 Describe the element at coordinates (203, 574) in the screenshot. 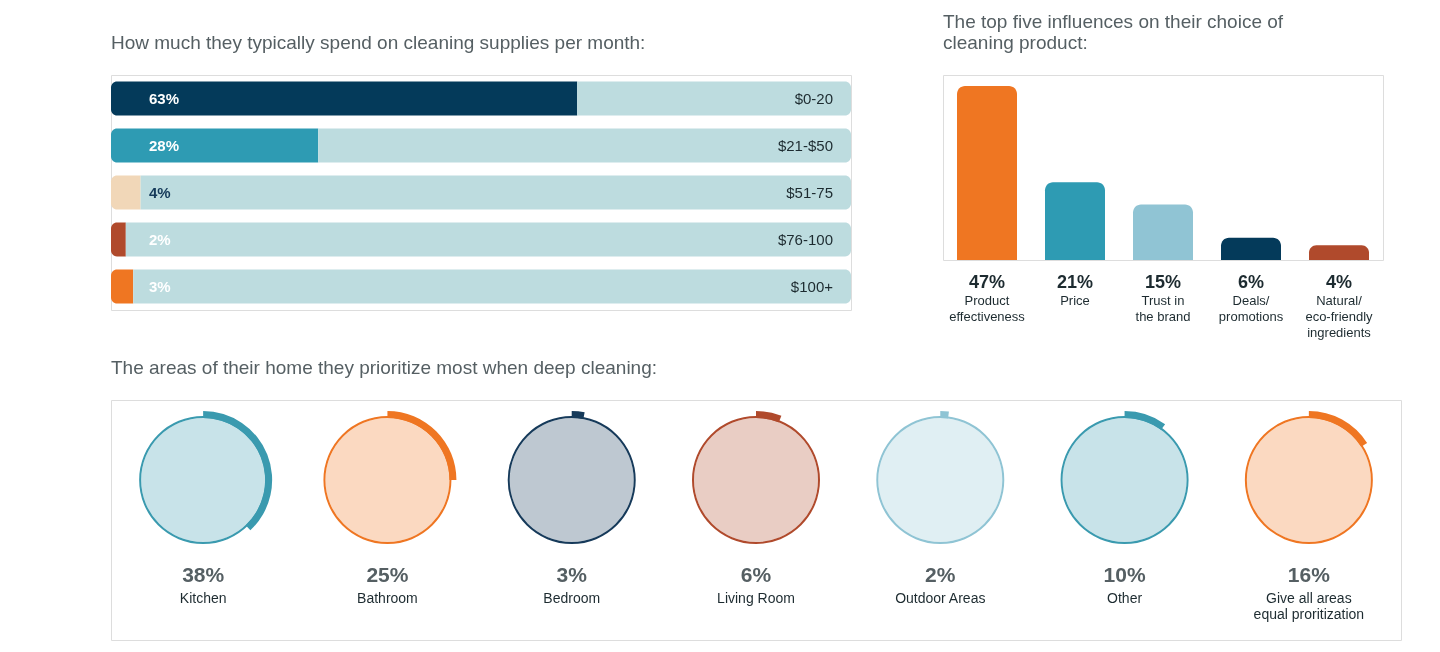

I see `data-label: 38%` at that location.